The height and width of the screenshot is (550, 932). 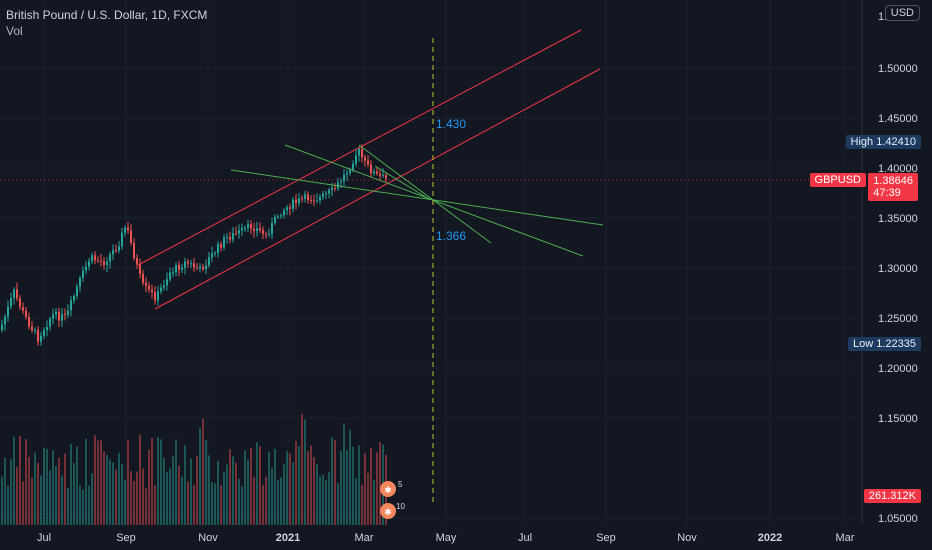 I want to click on event-badge-count: 10, so click(x=400, y=506).